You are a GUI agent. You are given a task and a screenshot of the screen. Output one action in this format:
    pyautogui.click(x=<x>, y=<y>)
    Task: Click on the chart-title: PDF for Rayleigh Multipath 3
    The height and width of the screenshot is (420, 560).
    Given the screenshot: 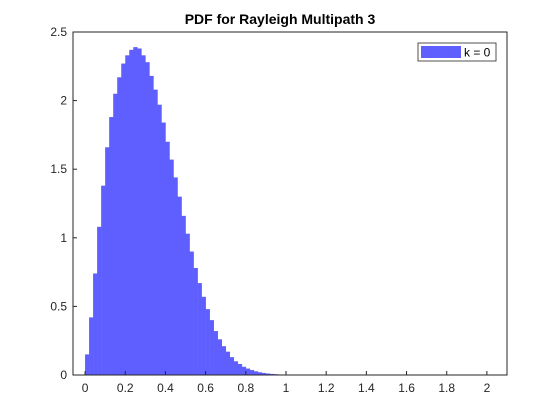 What is the action you would take?
    pyautogui.click(x=280, y=19)
    